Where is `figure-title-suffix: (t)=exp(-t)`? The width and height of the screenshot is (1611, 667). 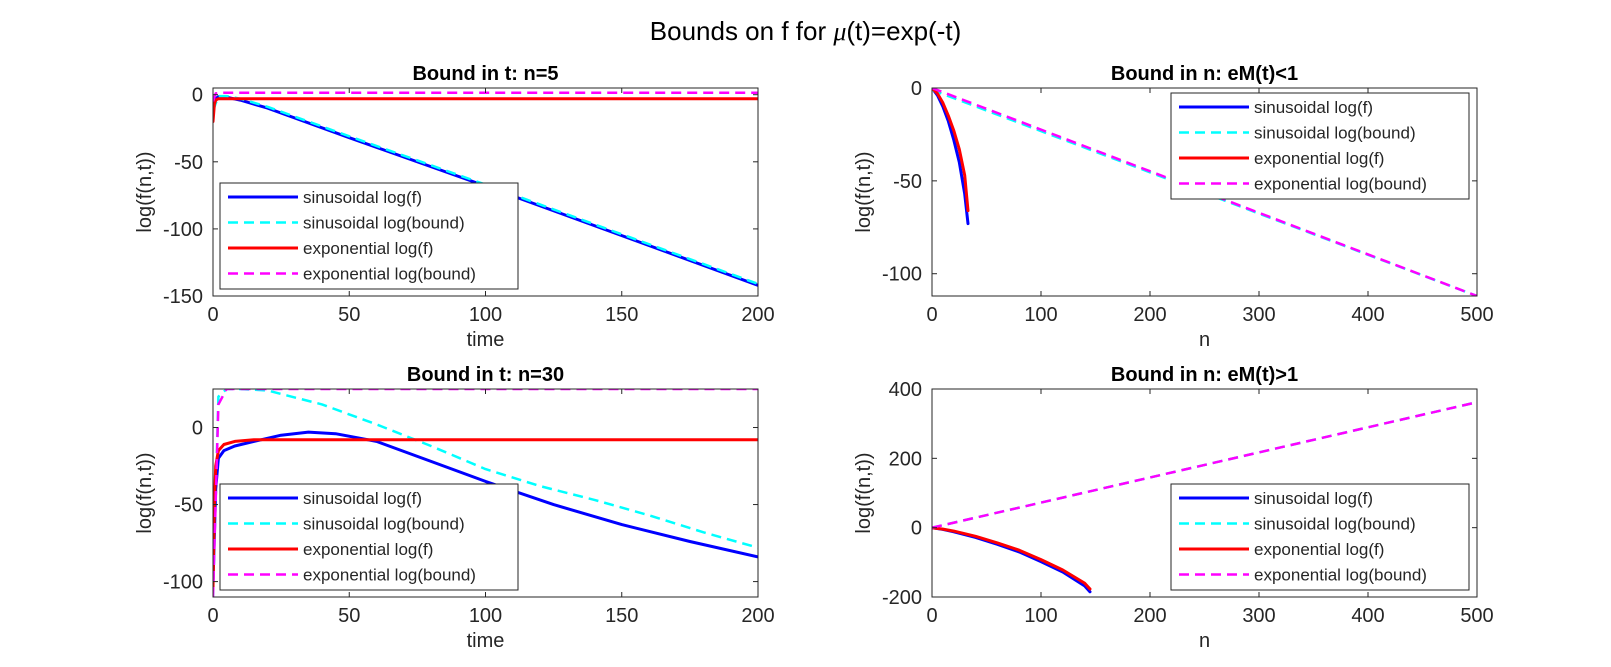 figure-title-suffix: (t)=exp(-t) is located at coordinates (904, 31).